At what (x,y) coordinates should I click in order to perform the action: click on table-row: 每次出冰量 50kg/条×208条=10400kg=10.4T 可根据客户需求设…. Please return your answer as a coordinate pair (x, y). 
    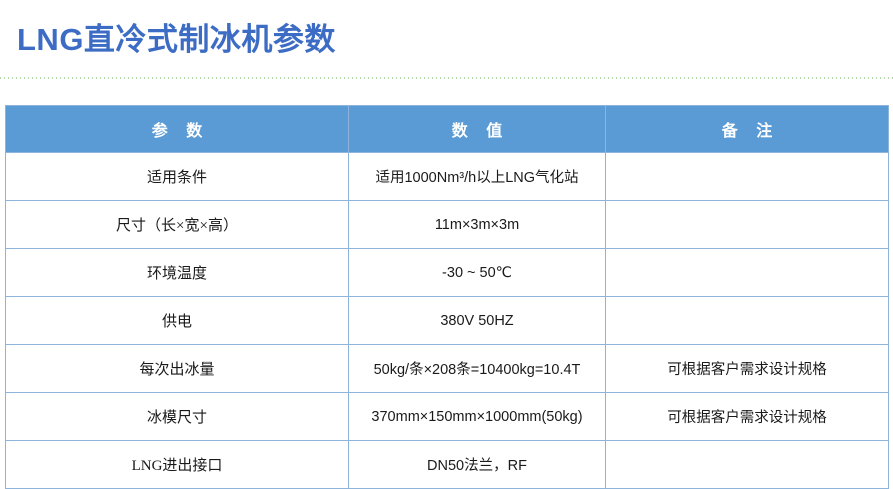
    Looking at the image, I should click on (447, 368).